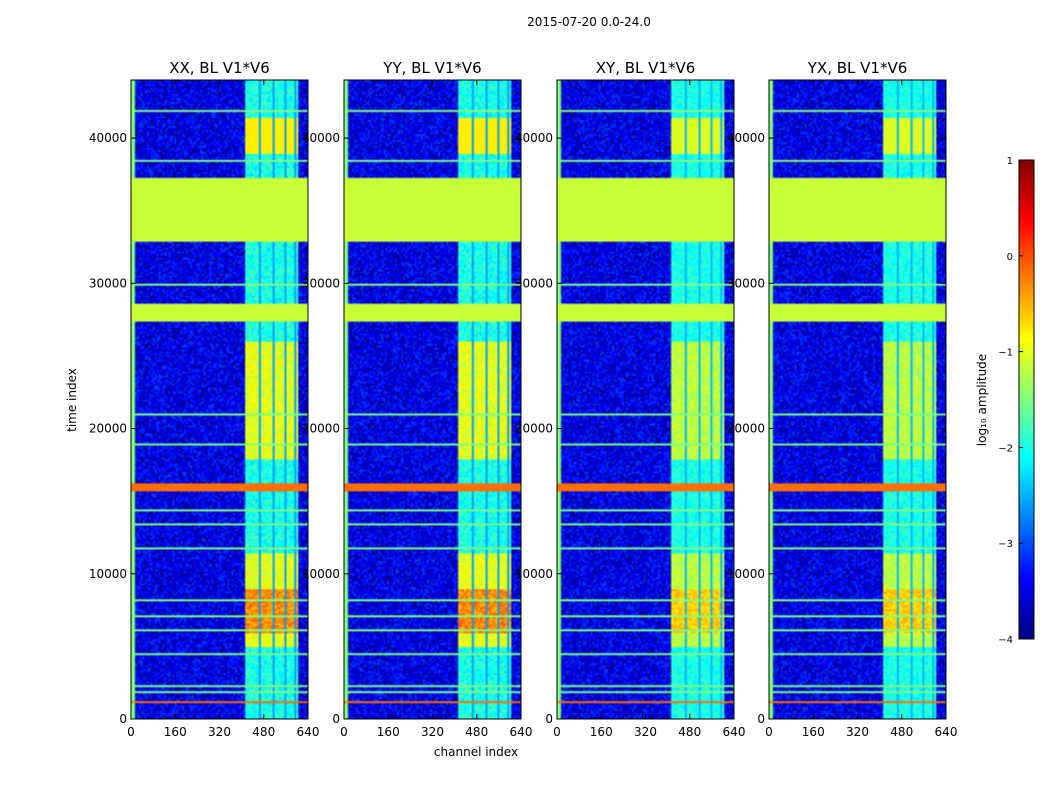  I want to click on colorbar-bar, so click(1026, 399).